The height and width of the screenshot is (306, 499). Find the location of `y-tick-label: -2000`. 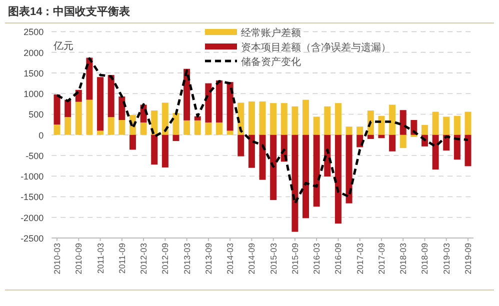

y-tick-label: -2000 is located at coordinates (32, 217).